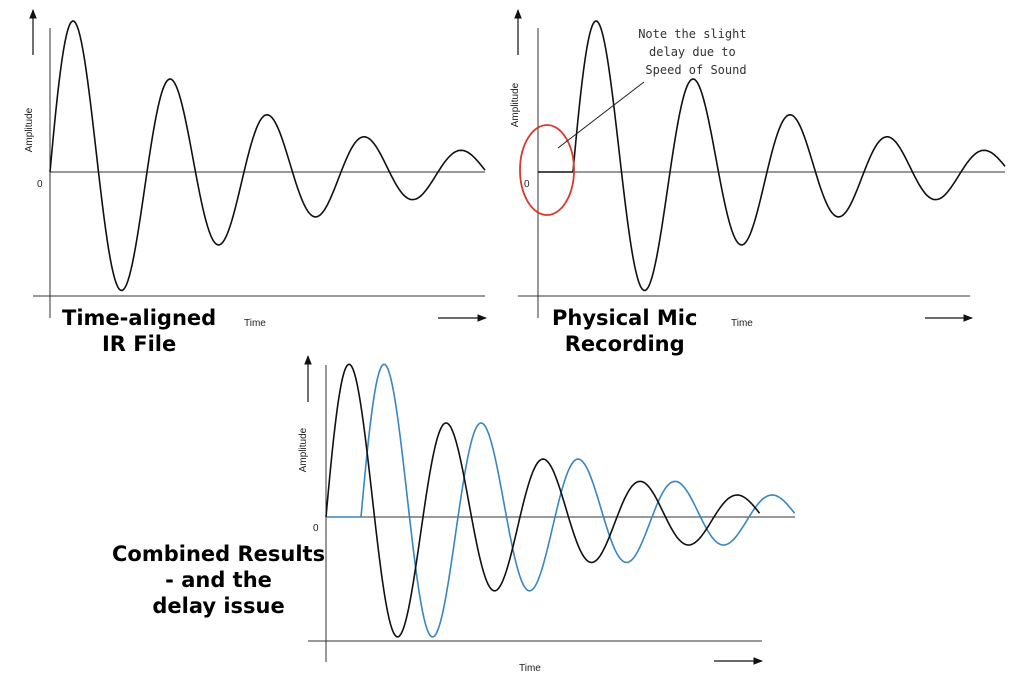 The height and width of the screenshot is (680, 1024). Describe the element at coordinates (527, 184) in the screenshot. I see `panel-mic-zero-label: 0` at that location.